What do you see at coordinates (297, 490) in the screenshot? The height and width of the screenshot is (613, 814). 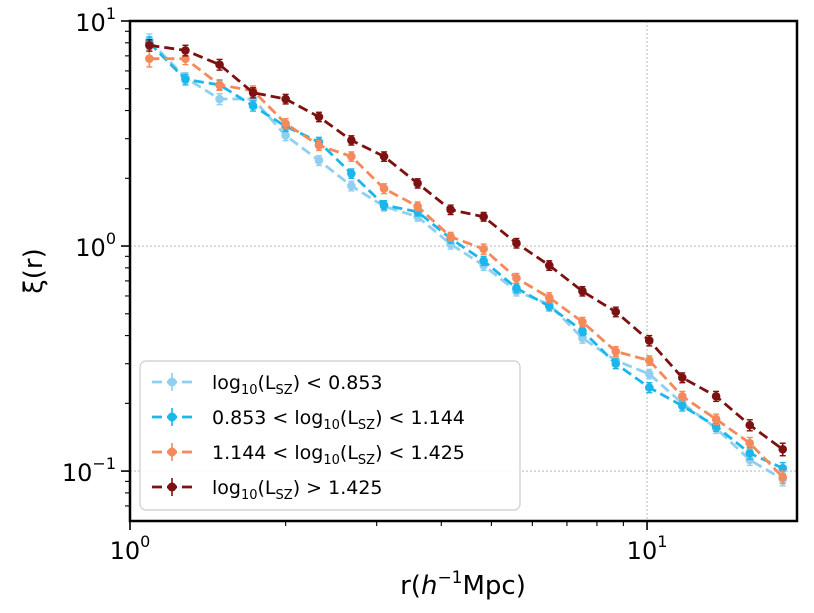 I see `legend-label: log10(LSZ) > 1.425` at bounding box center [297, 490].